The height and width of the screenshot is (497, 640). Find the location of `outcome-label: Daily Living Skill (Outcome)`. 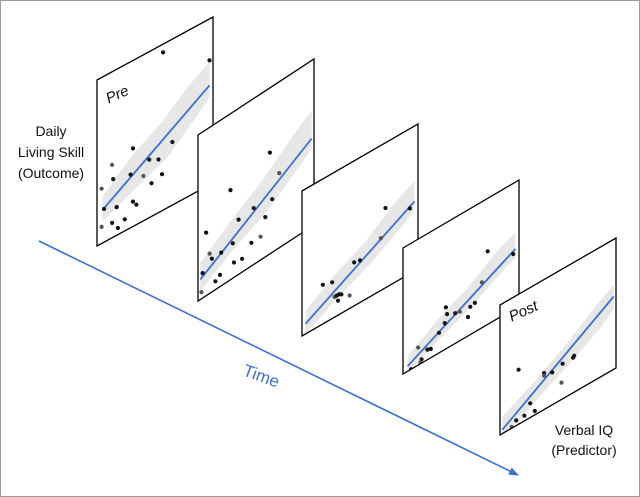

outcome-label: Daily Living Skill (Outcome) is located at coordinates (51, 152).